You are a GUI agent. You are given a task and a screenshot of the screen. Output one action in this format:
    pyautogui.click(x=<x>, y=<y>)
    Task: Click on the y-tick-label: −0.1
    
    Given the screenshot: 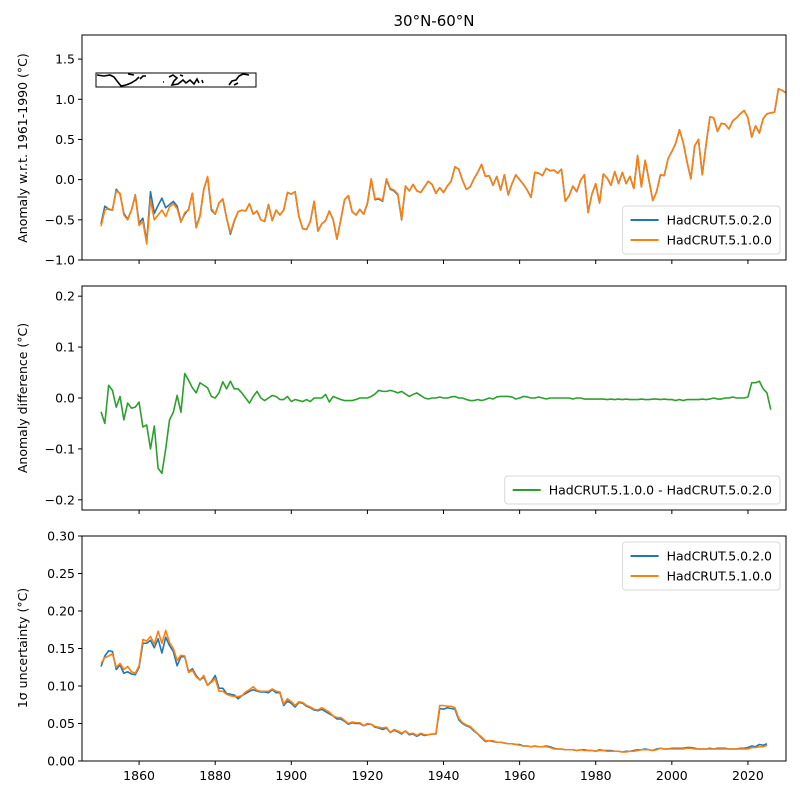 What is the action you would take?
    pyautogui.click(x=60, y=448)
    